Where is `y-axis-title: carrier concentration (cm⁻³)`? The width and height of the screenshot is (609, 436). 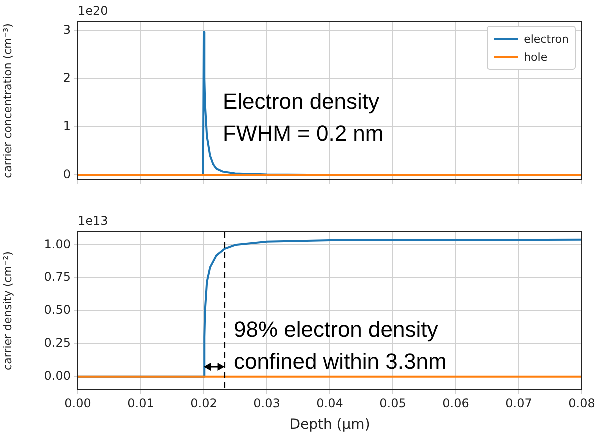
y-axis-title: carrier concentration (cm⁻³) is located at coordinates (7, 101).